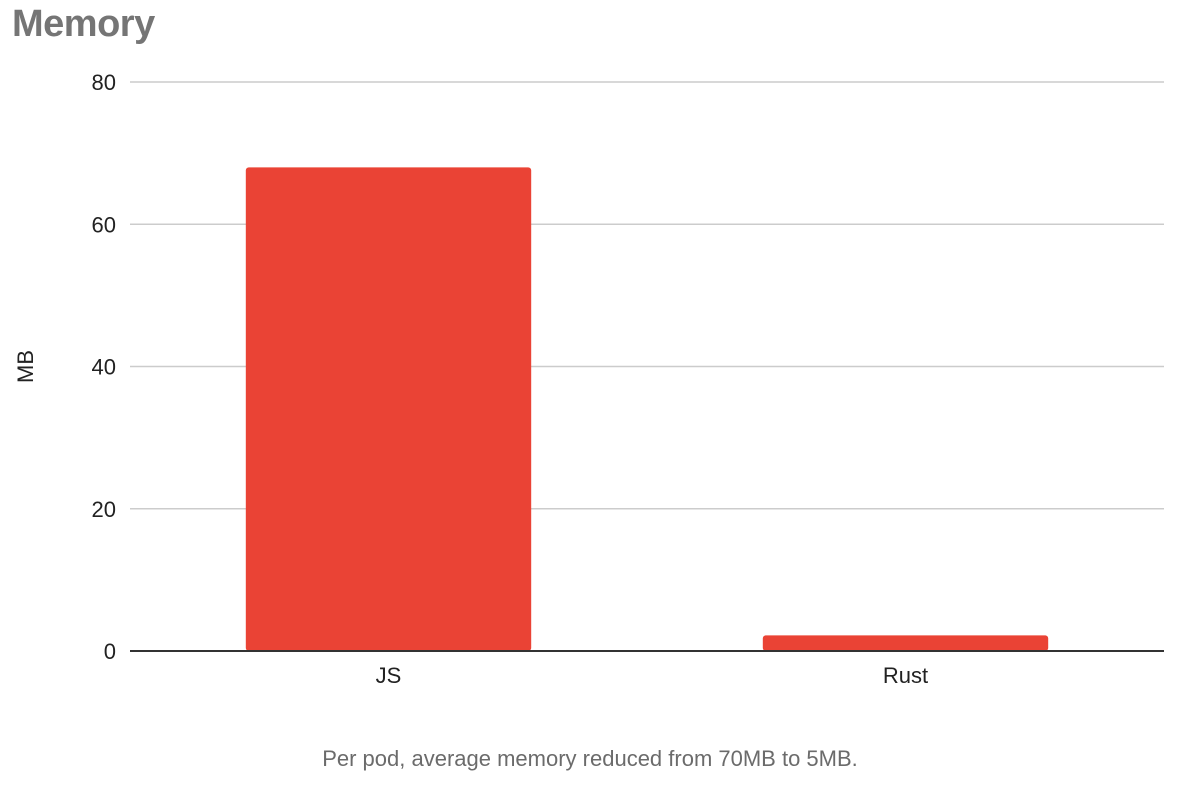 This screenshot has height=789, width=1180. Describe the element at coordinates (110, 651) in the screenshot. I see `y-tick-label: 0` at that location.